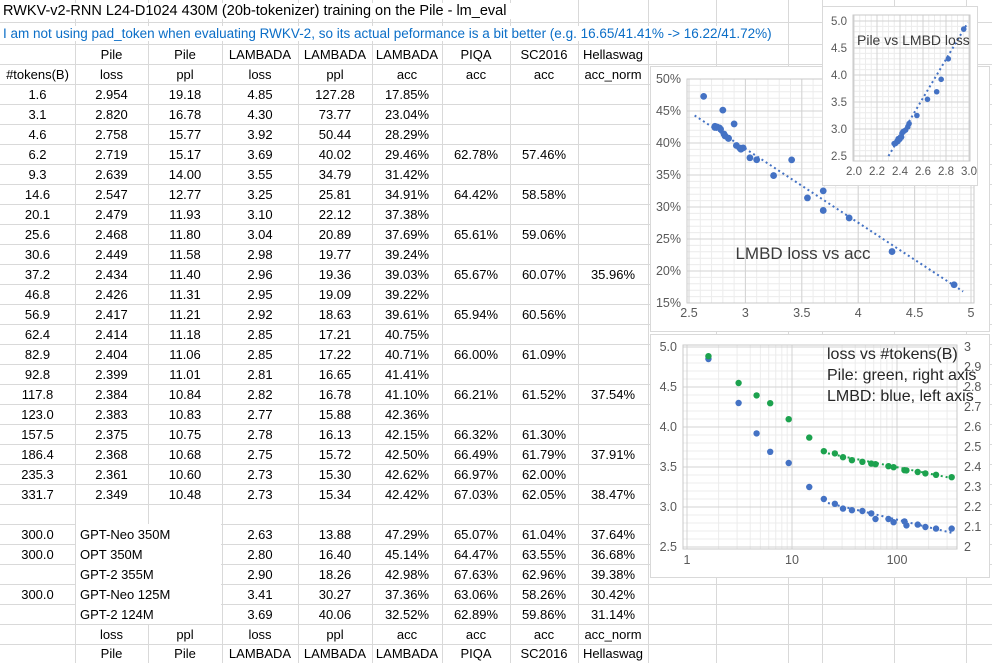 Image resolution: width=992 pixels, height=663 pixels. What do you see at coordinates (260, 434) in the screenshot?
I see `table-cell: 2.78` at bounding box center [260, 434].